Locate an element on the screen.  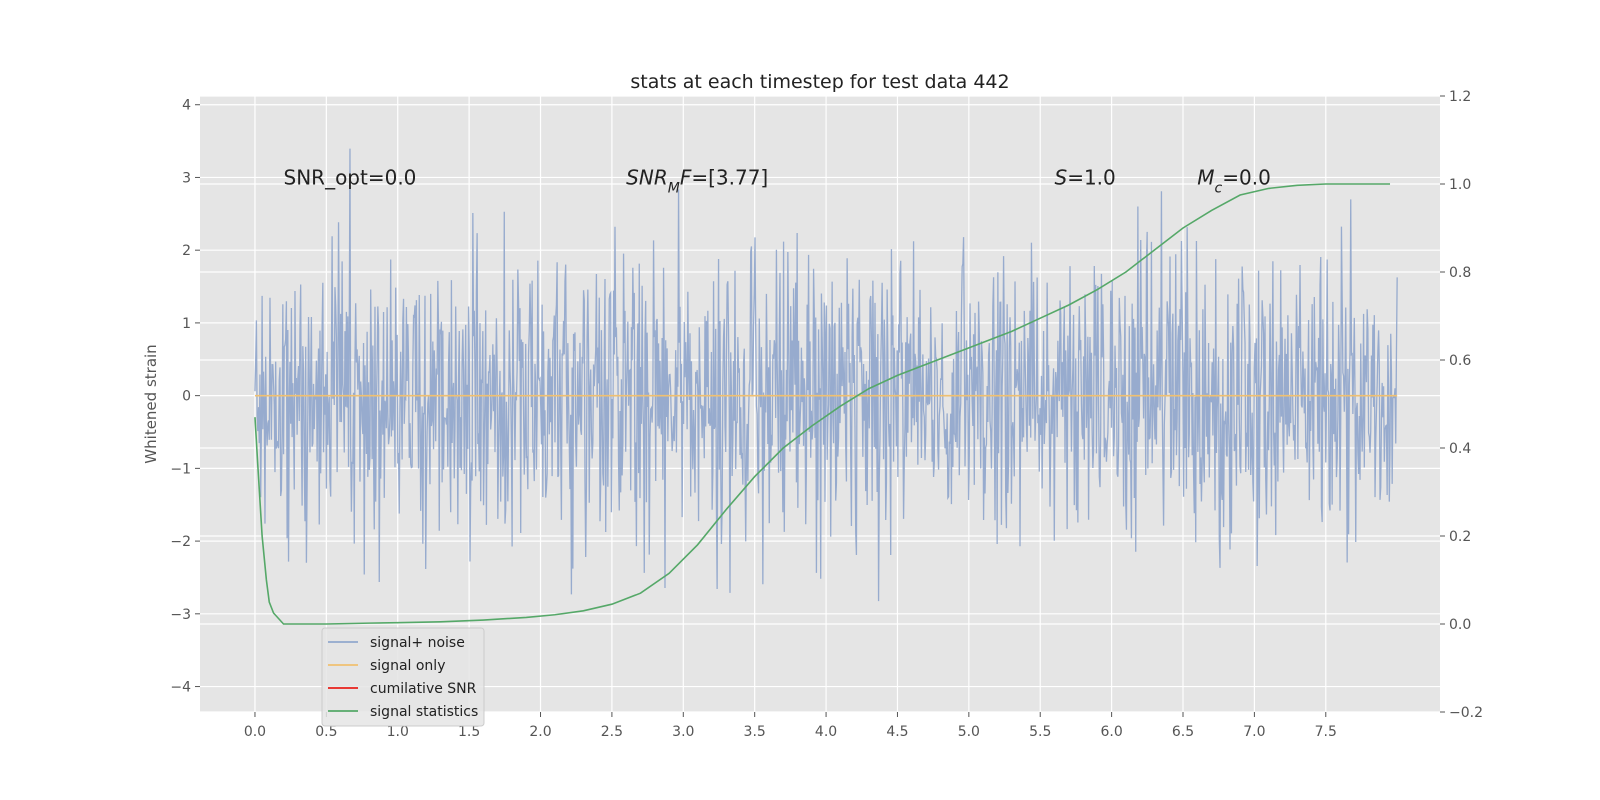
y2-tick-label: 0.6 is located at coordinates (1460, 361).